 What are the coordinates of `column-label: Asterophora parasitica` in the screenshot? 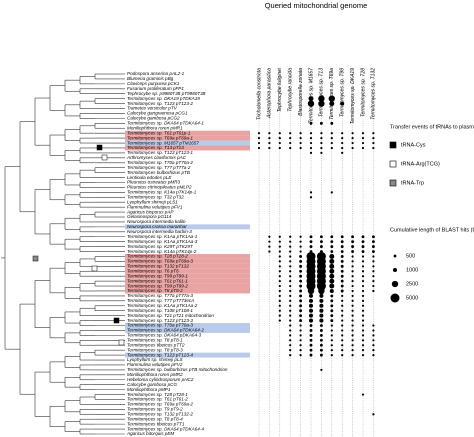 It's located at (270, 93).